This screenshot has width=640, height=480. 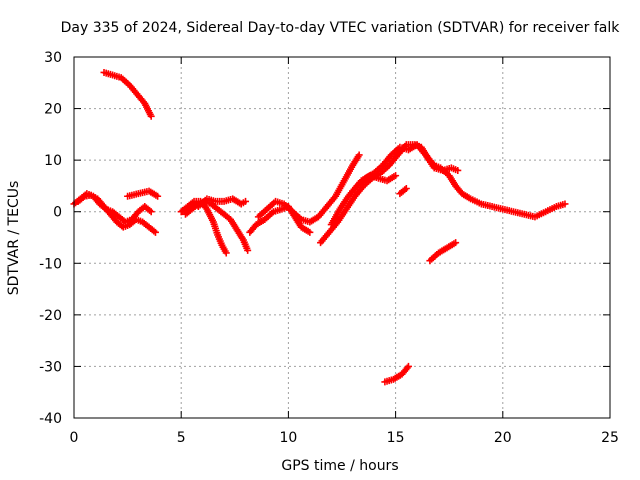 I want to click on x-tick-label: 25, so click(x=610, y=438).